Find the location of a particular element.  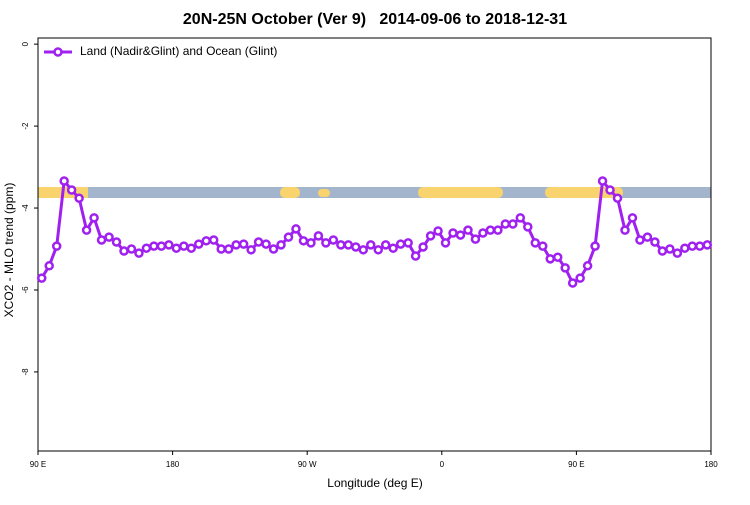

legend-label: Land (Nadir&Glint) and Ocean (Glint) is located at coordinates (178, 51).